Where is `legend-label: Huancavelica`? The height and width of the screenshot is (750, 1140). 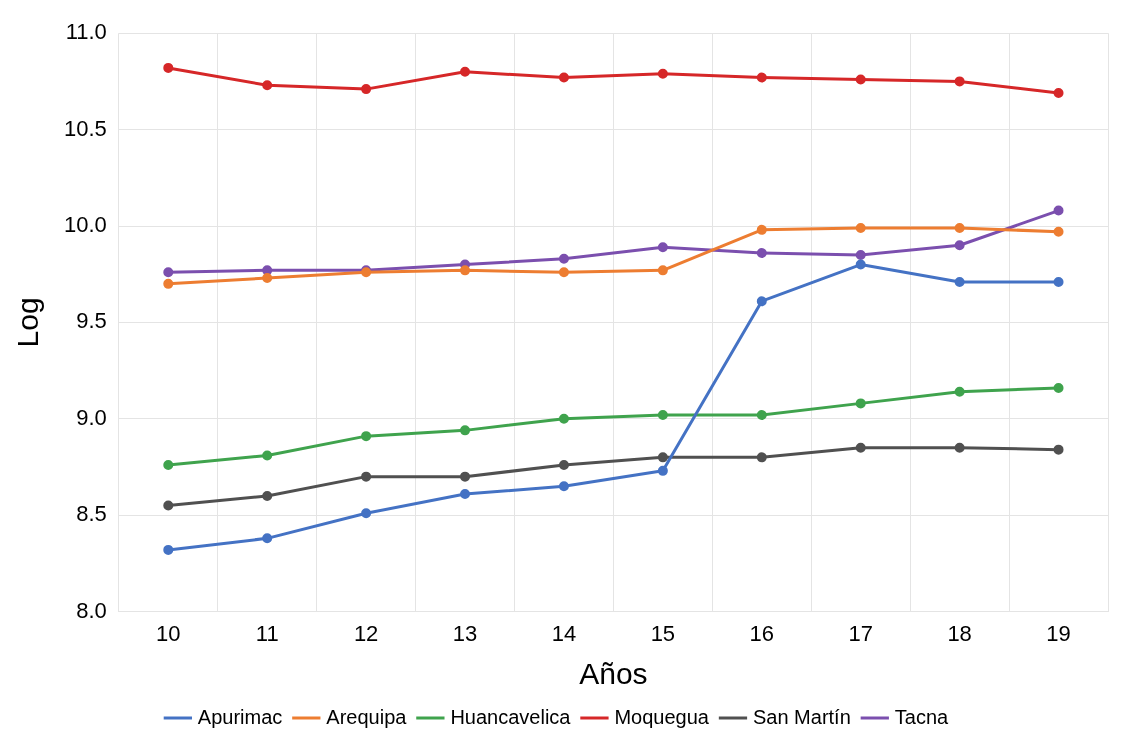
legend-label: Huancavelica is located at coordinates (511, 716).